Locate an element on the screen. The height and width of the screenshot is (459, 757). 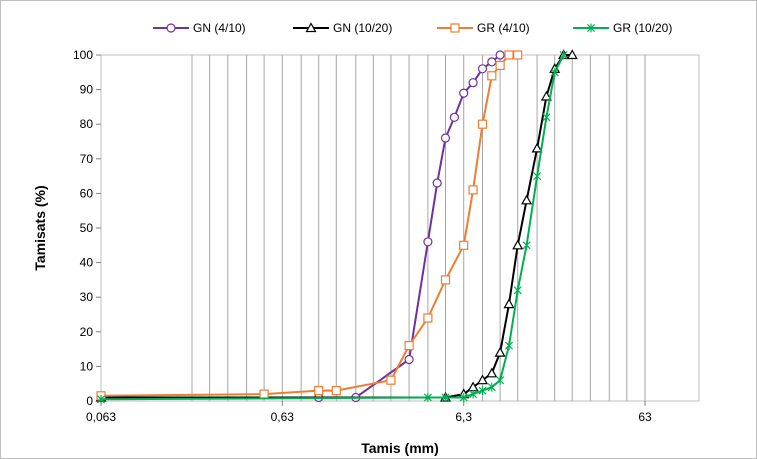
legend-label-3: GR (10/20) is located at coordinates (642, 28).